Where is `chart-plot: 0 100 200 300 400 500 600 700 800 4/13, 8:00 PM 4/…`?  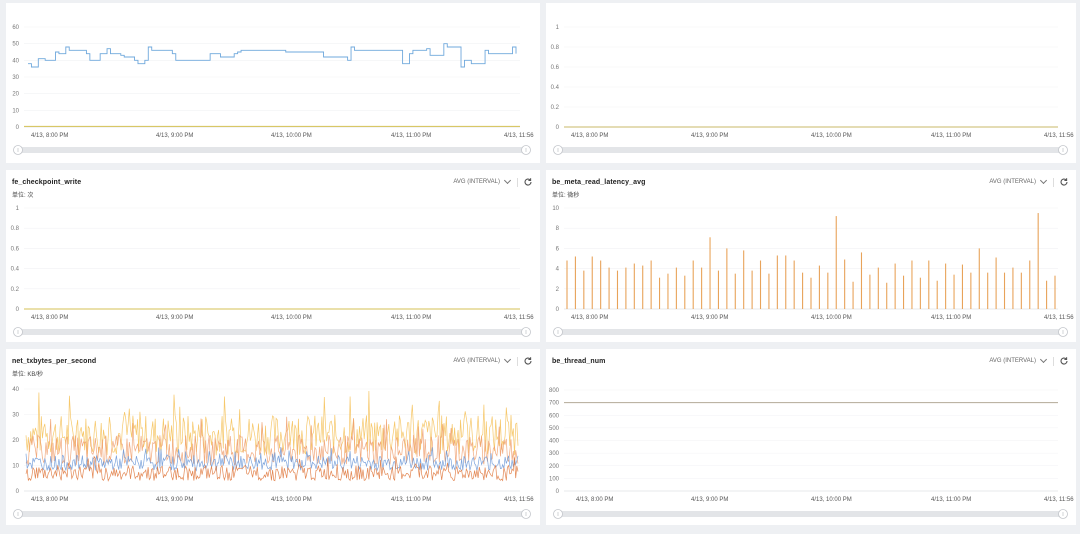 chart-plot: 0 100 200 300 400 500 600 700 800 4/13, 8:00 PM 4/… is located at coordinates (811, 453).